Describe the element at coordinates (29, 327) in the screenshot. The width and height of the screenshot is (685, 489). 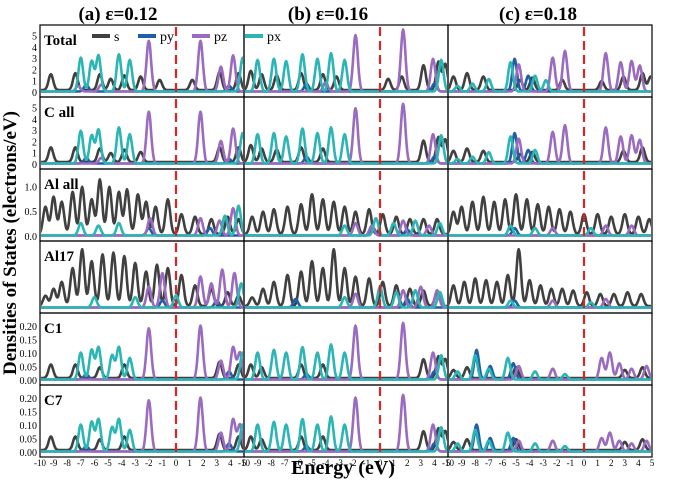
I see `y-tick-label: 0.20` at that location.